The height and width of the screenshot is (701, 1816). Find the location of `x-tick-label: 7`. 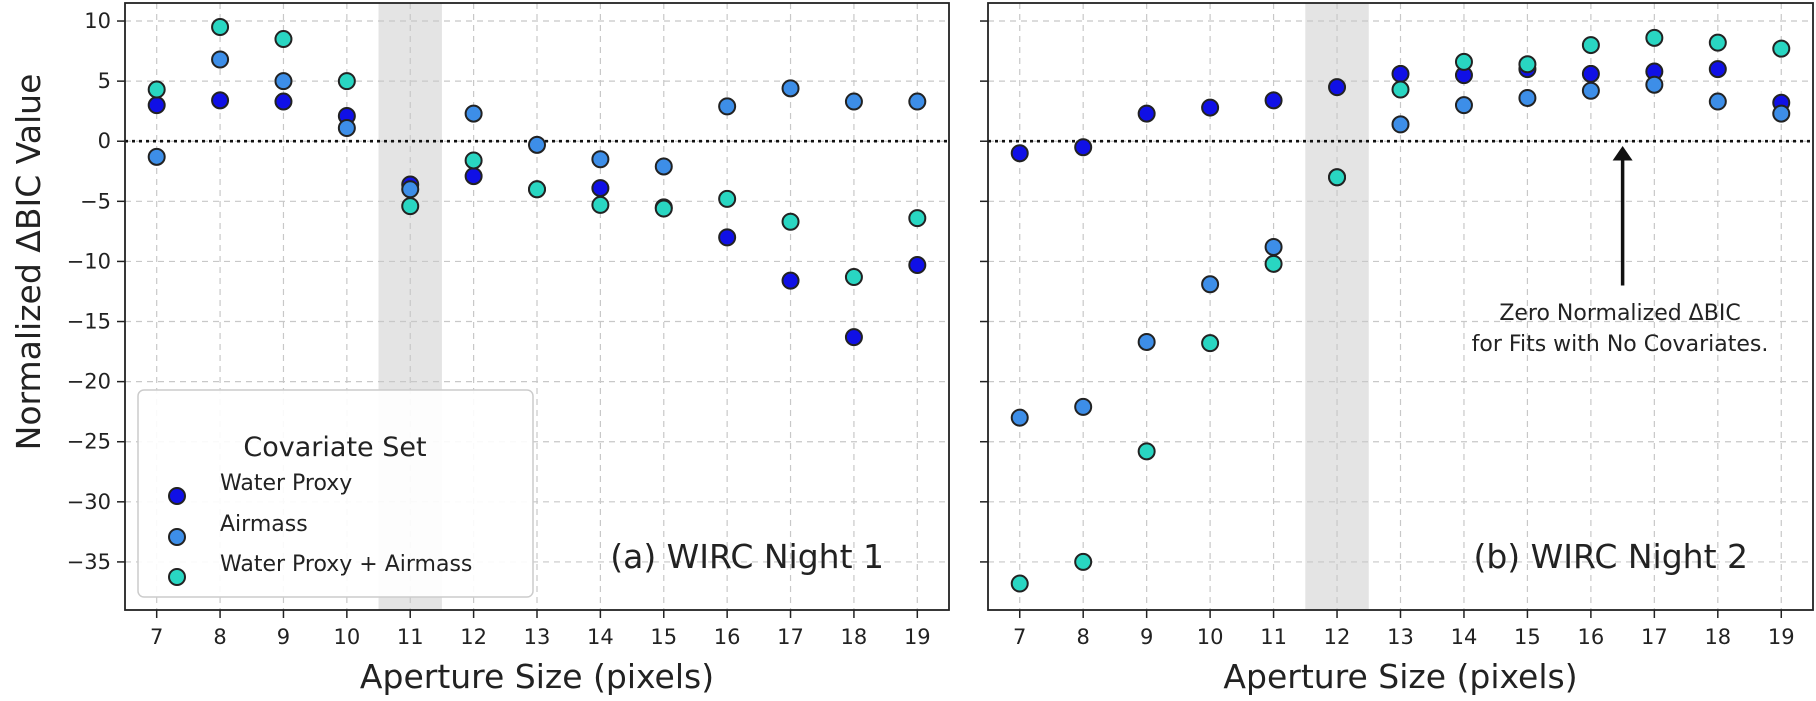

x-tick-label: 7 is located at coordinates (156, 637).